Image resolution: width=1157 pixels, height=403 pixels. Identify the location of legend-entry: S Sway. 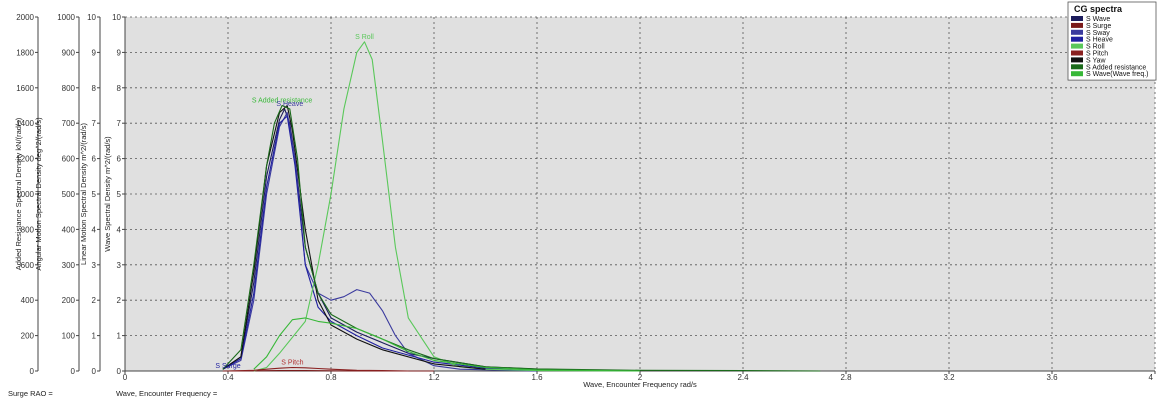
(1098, 33).